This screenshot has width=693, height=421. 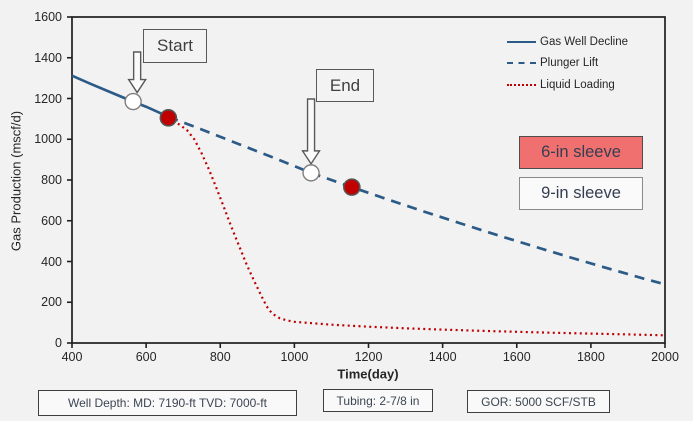 I want to click on badge-9in-sleeve: 9-in sleeve, so click(x=581, y=193).